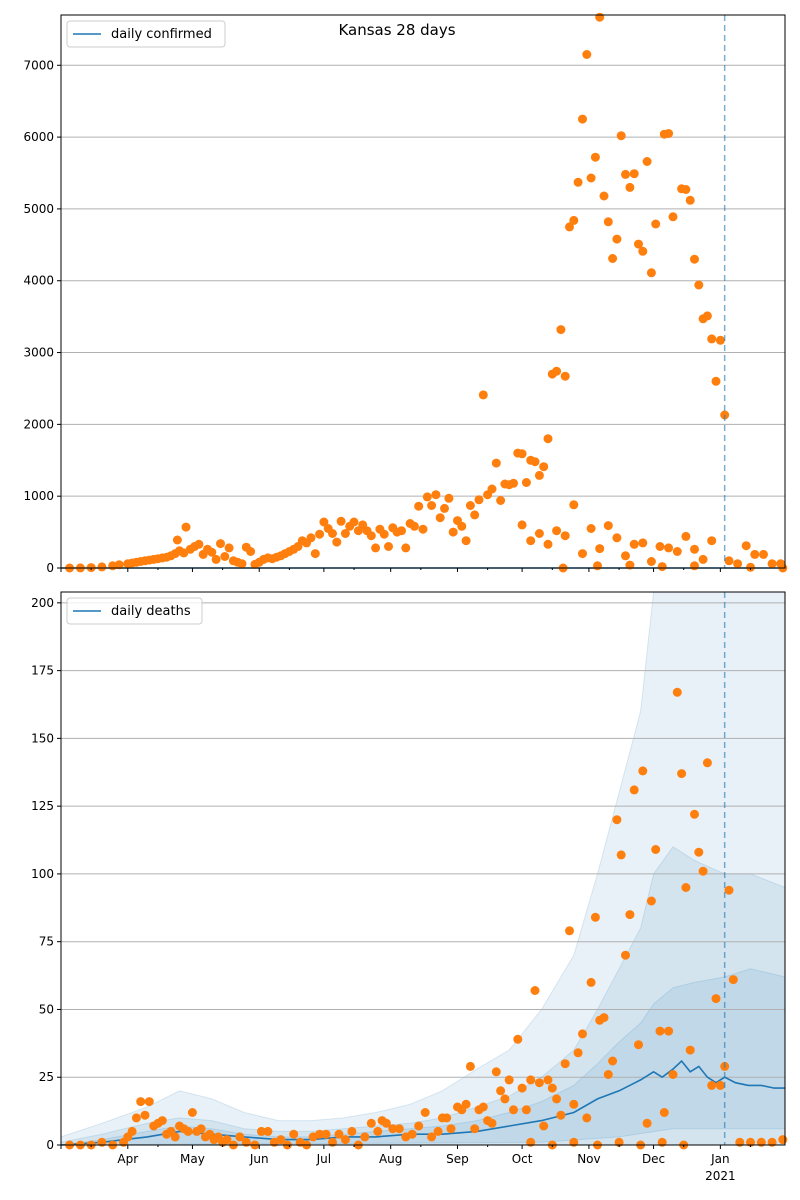  I want to click on y-tick-label: 6000, so click(38, 137).